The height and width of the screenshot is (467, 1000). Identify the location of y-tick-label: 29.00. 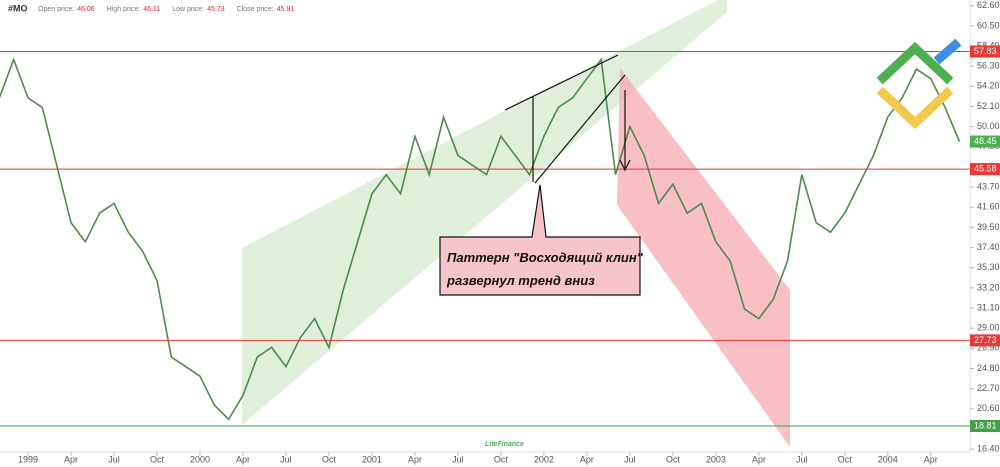
(988, 328).